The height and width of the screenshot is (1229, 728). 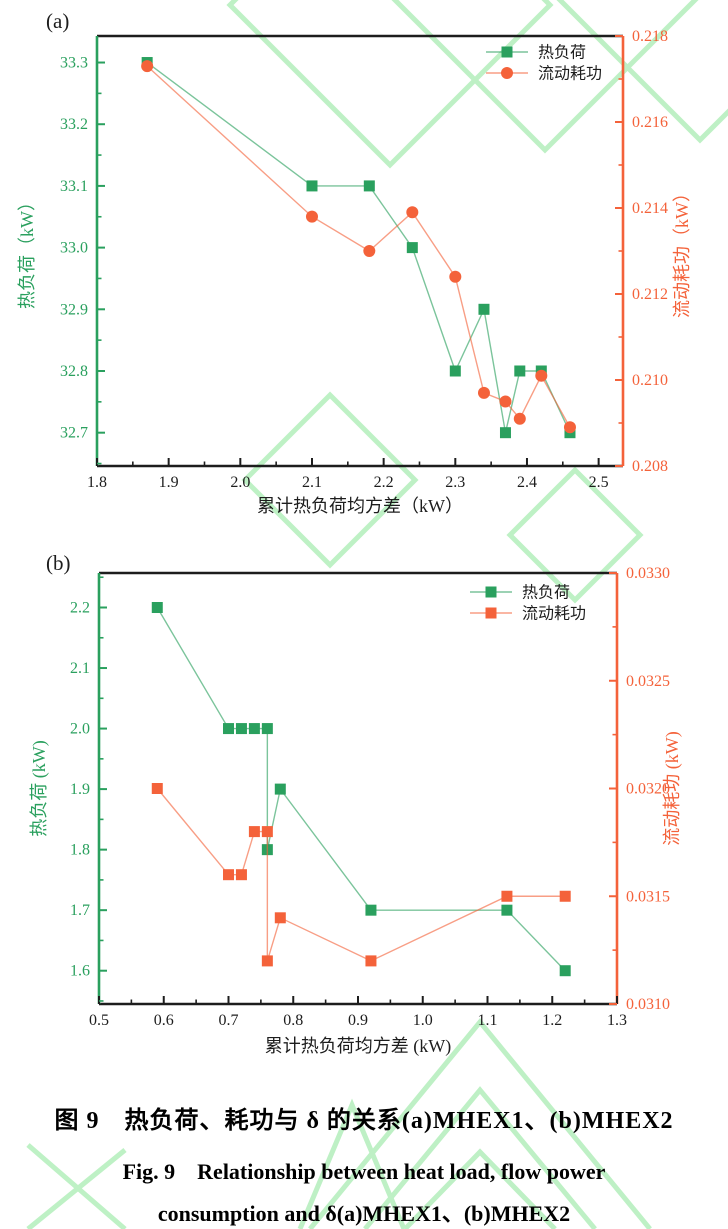 I want to click on y-left-axis: 32.7 32.8 32.9 33.0 33.1 33.2 33.3 热负荷（kW）, so click(x=61, y=260).